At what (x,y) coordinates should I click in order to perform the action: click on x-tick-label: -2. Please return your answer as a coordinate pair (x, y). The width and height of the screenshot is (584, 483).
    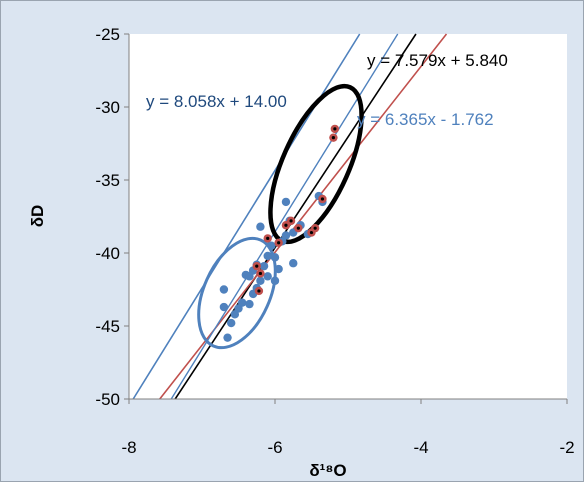
    Looking at the image, I should click on (566, 447).